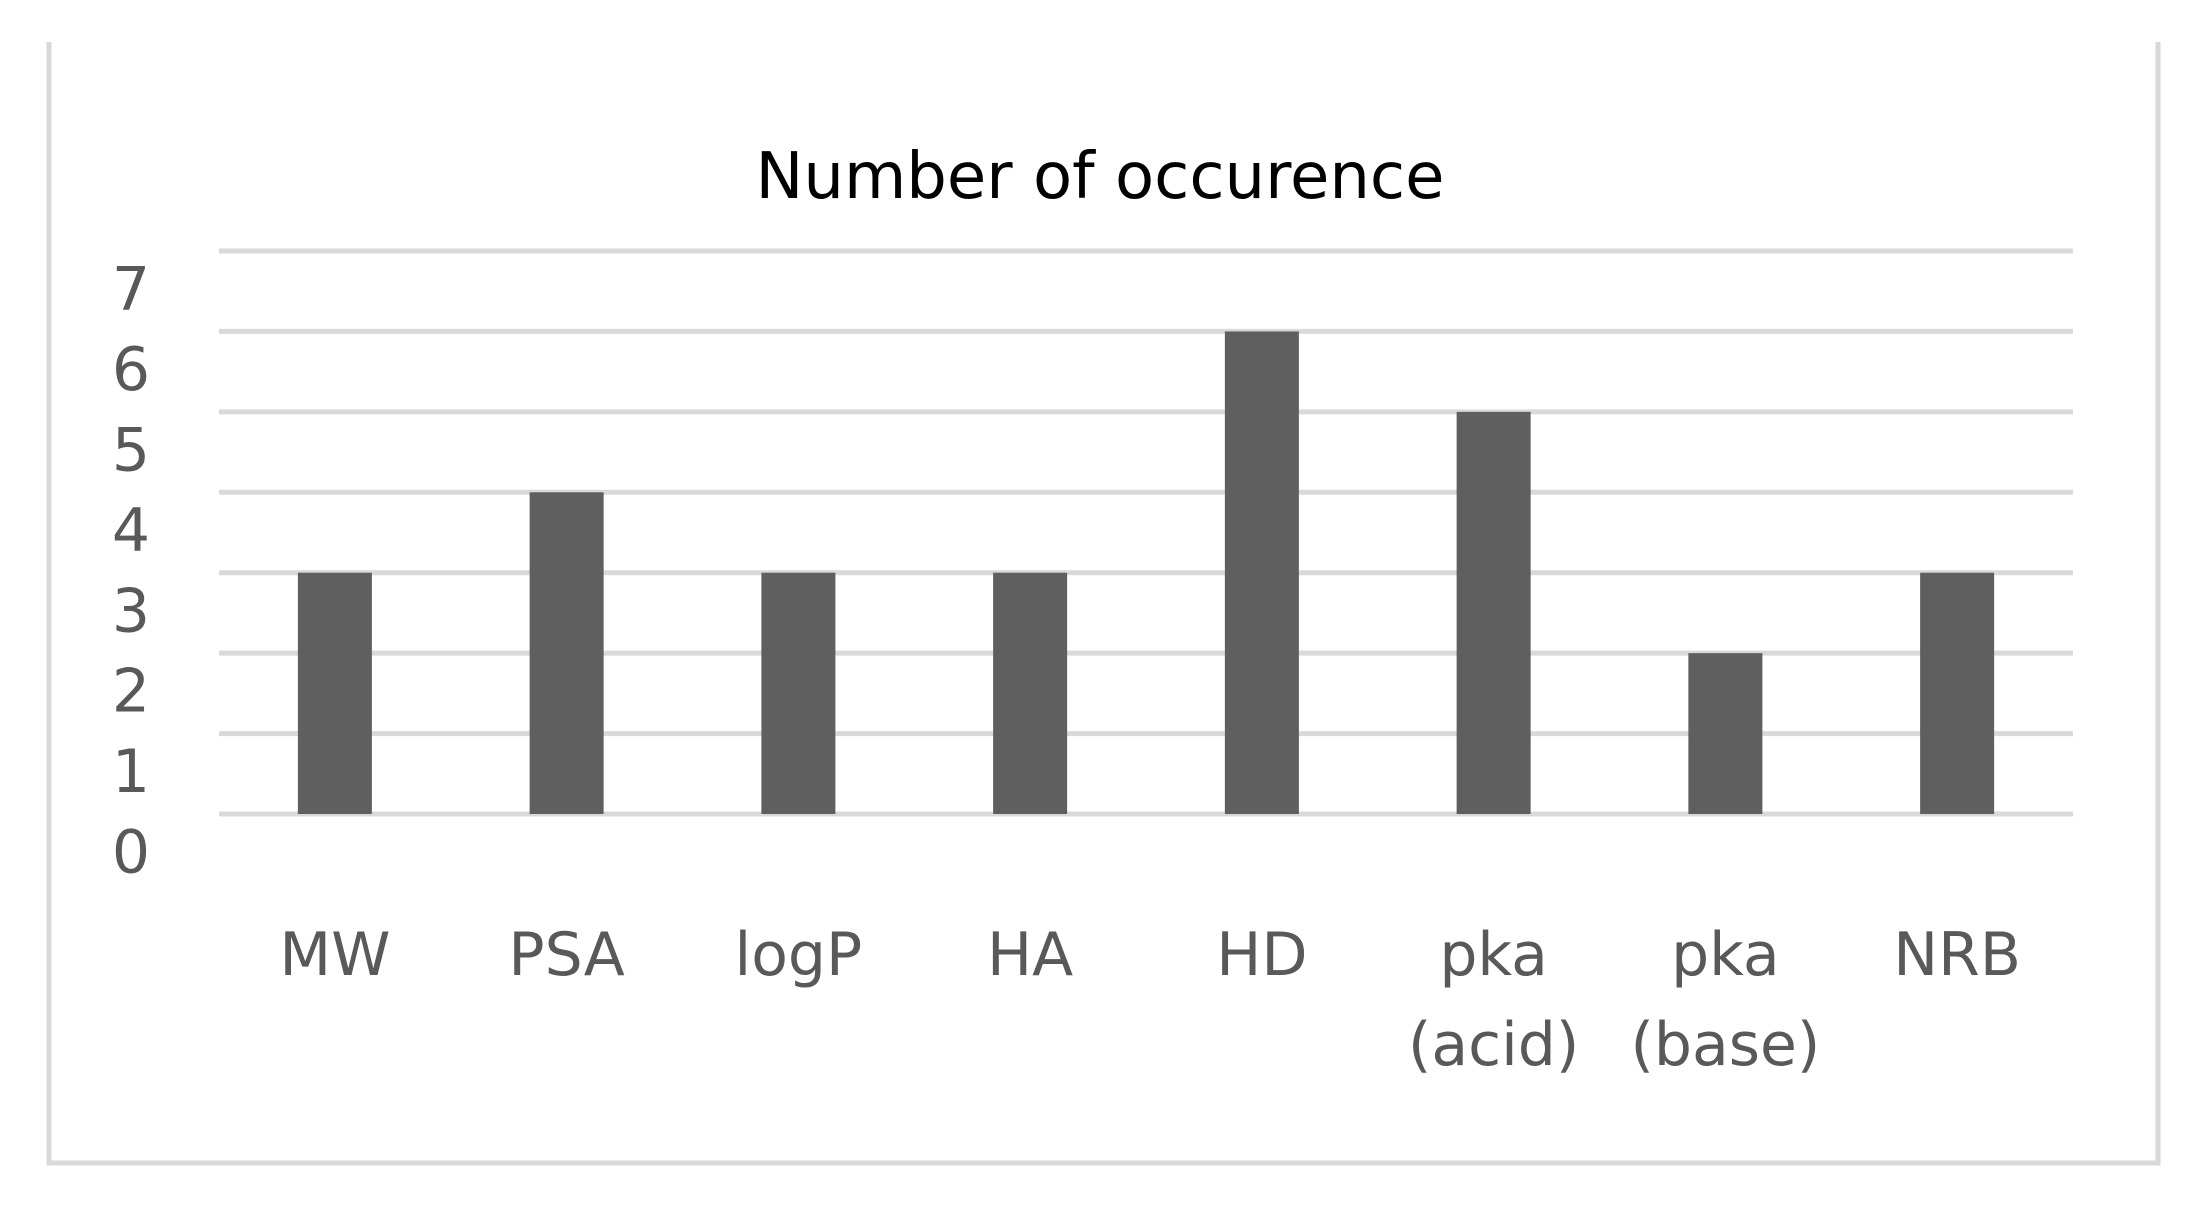  What do you see at coordinates (1100, 177) in the screenshot?
I see `chart-title: Number of occurence` at bounding box center [1100, 177].